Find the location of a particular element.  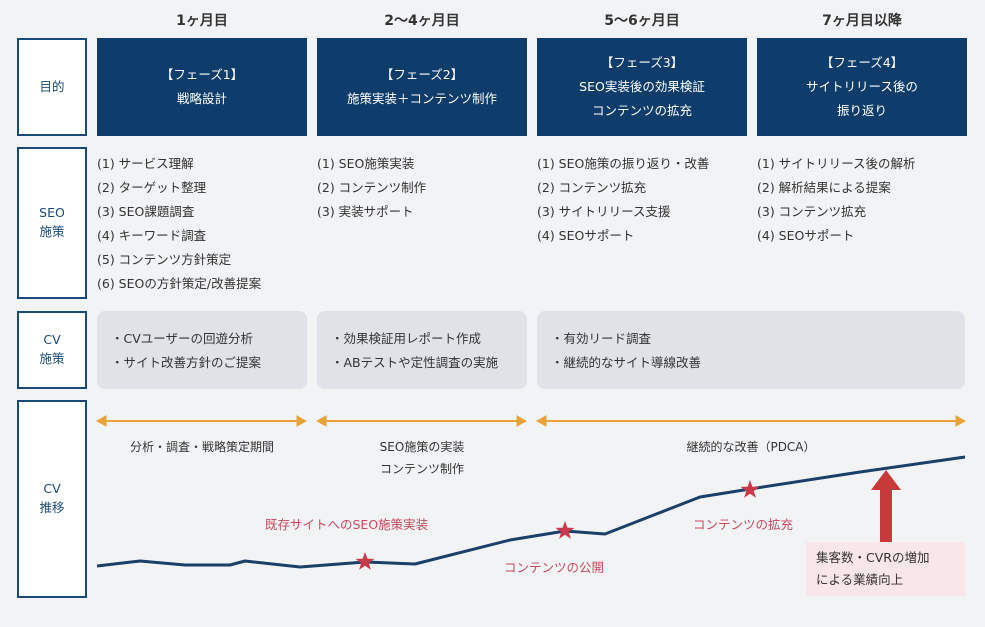

period-label-3: 継続的な改善（PDCA） is located at coordinates (751, 447).